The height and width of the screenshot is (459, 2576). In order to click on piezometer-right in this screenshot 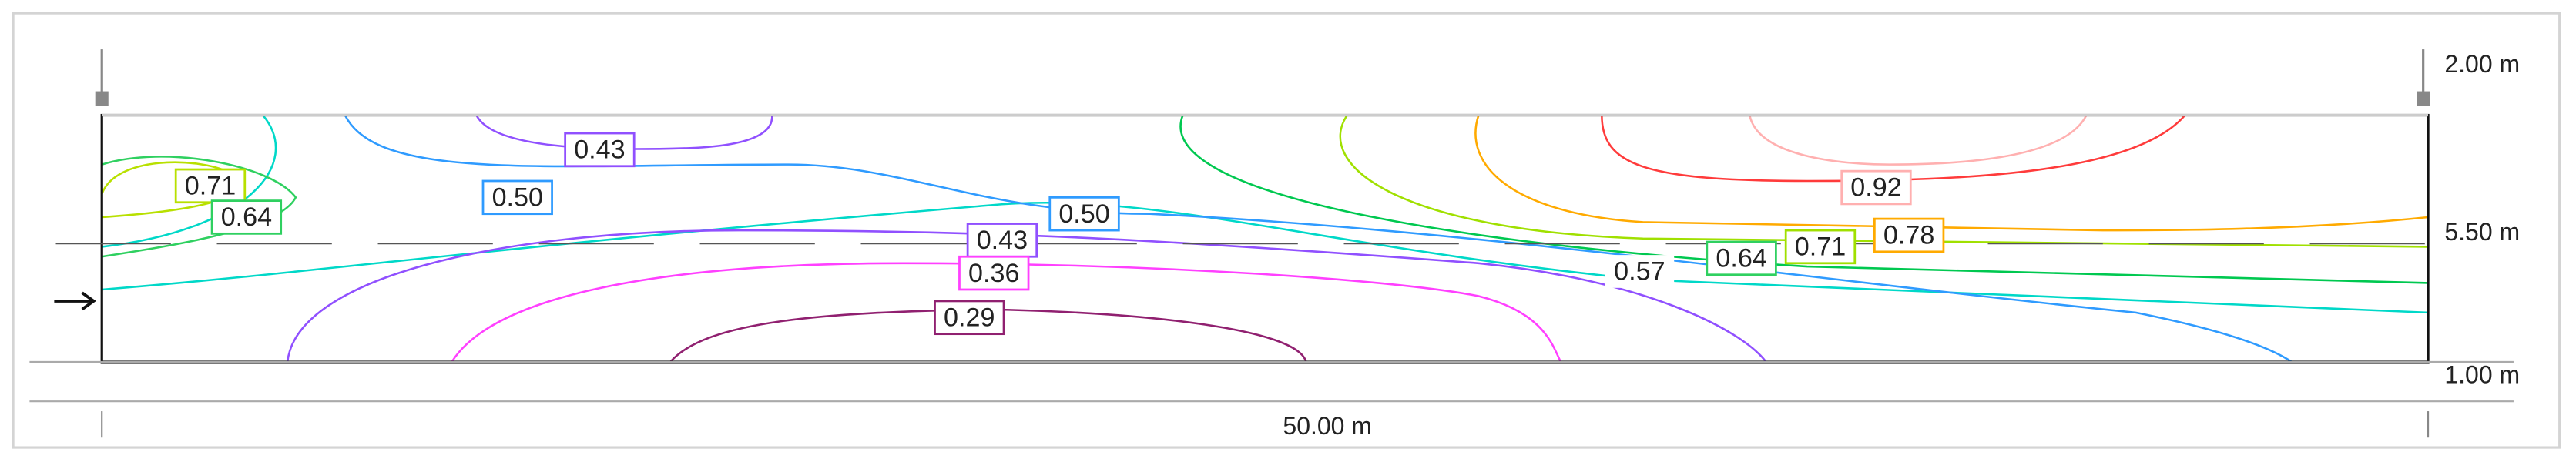, I will do `click(2423, 77)`.